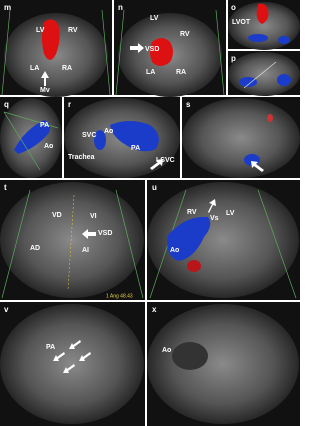 The image size is (320, 426). What do you see at coordinates (154, 309) in the screenshot?
I see `panel-label: x` at bounding box center [154, 309].